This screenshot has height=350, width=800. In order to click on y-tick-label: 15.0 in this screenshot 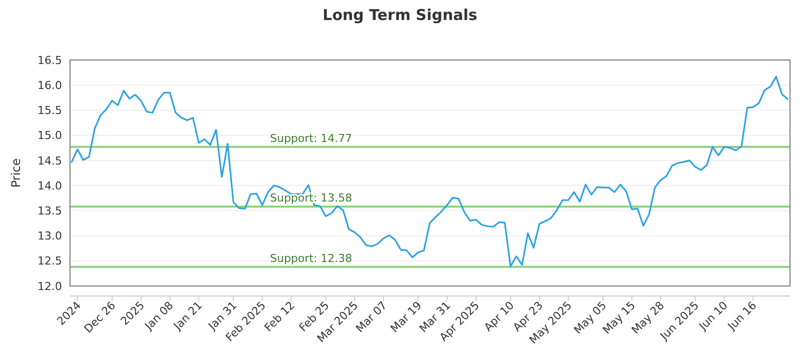, I will do `click(50, 135)`.